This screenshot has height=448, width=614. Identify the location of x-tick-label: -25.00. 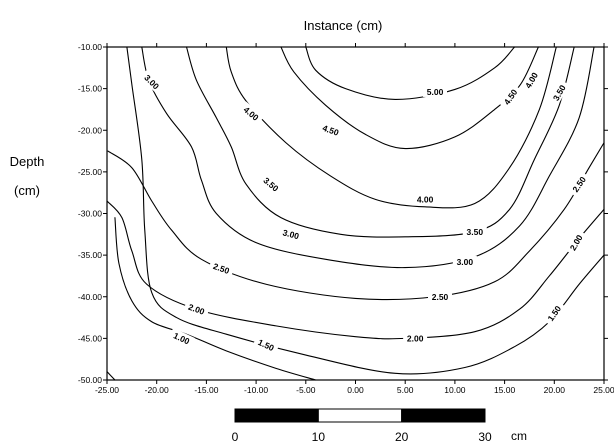
(107, 390).